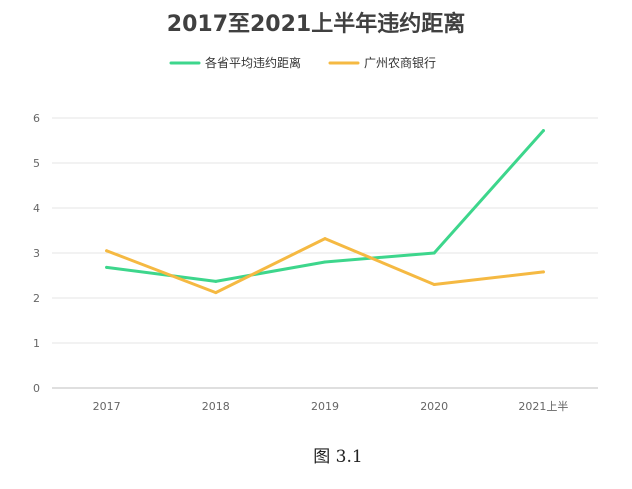 This screenshot has width=632, height=489. Describe the element at coordinates (36, 118) in the screenshot. I see `y-tick-label: 6` at that location.